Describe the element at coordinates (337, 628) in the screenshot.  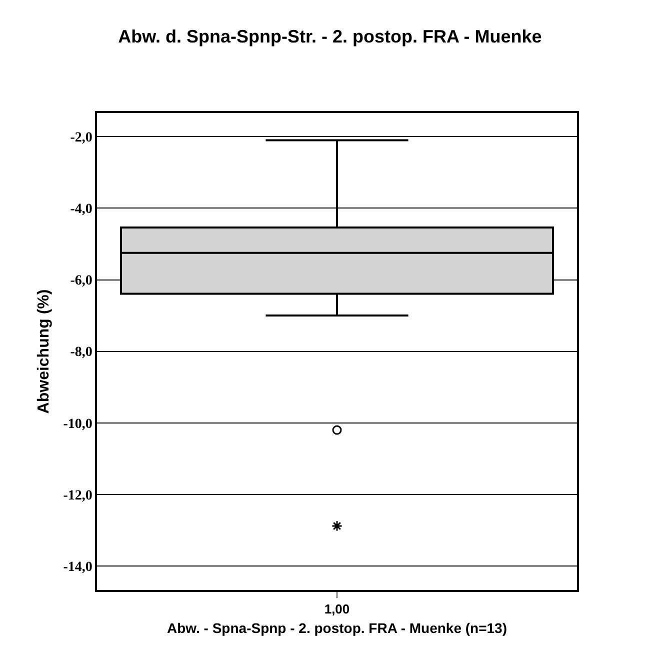
I see `x-axis-title: Abw. - Spna-Spnp - 2. postop. FRA - Muenke (n=13)` at that location.